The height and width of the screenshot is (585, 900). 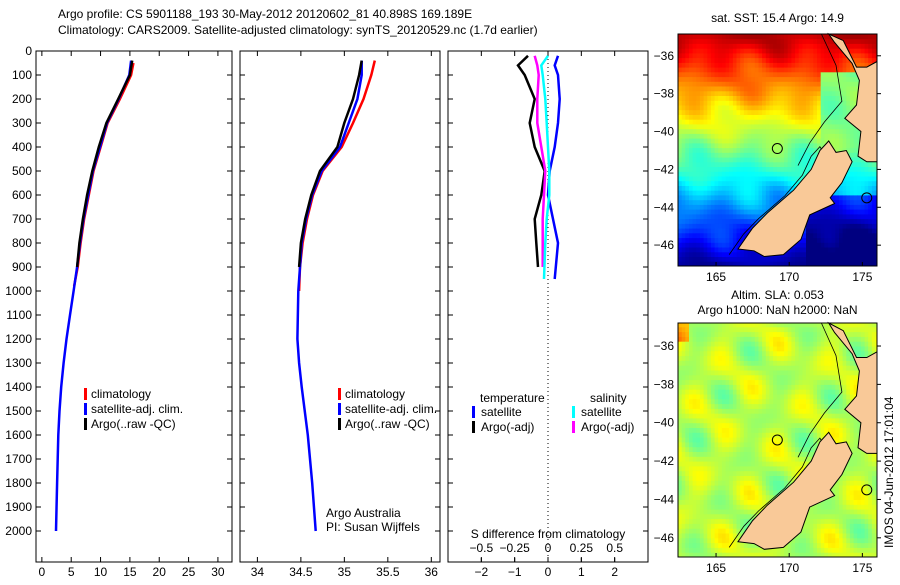 I want to click on x-tick-label: 2, so click(x=614, y=572).